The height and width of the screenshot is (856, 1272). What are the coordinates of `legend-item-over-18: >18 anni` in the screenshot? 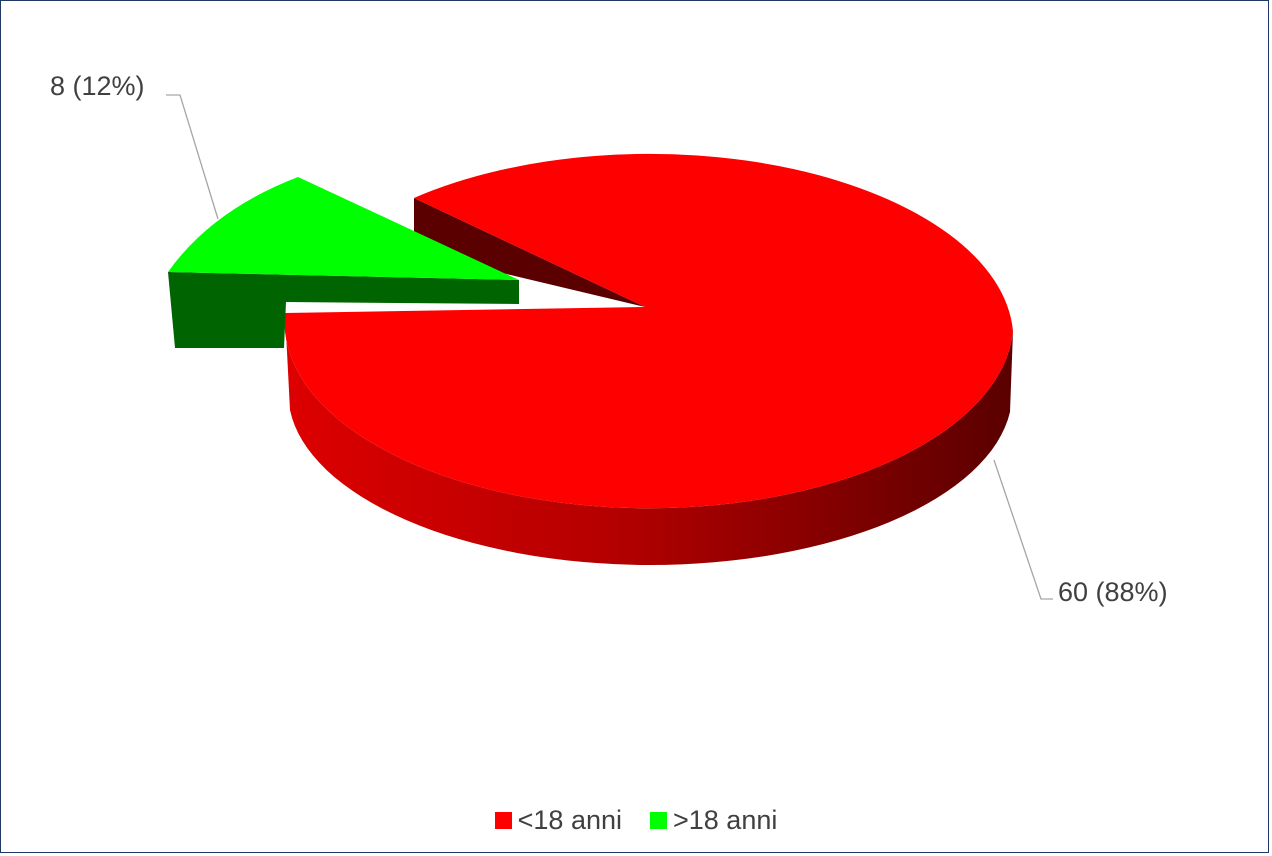 It's located at (713, 820).